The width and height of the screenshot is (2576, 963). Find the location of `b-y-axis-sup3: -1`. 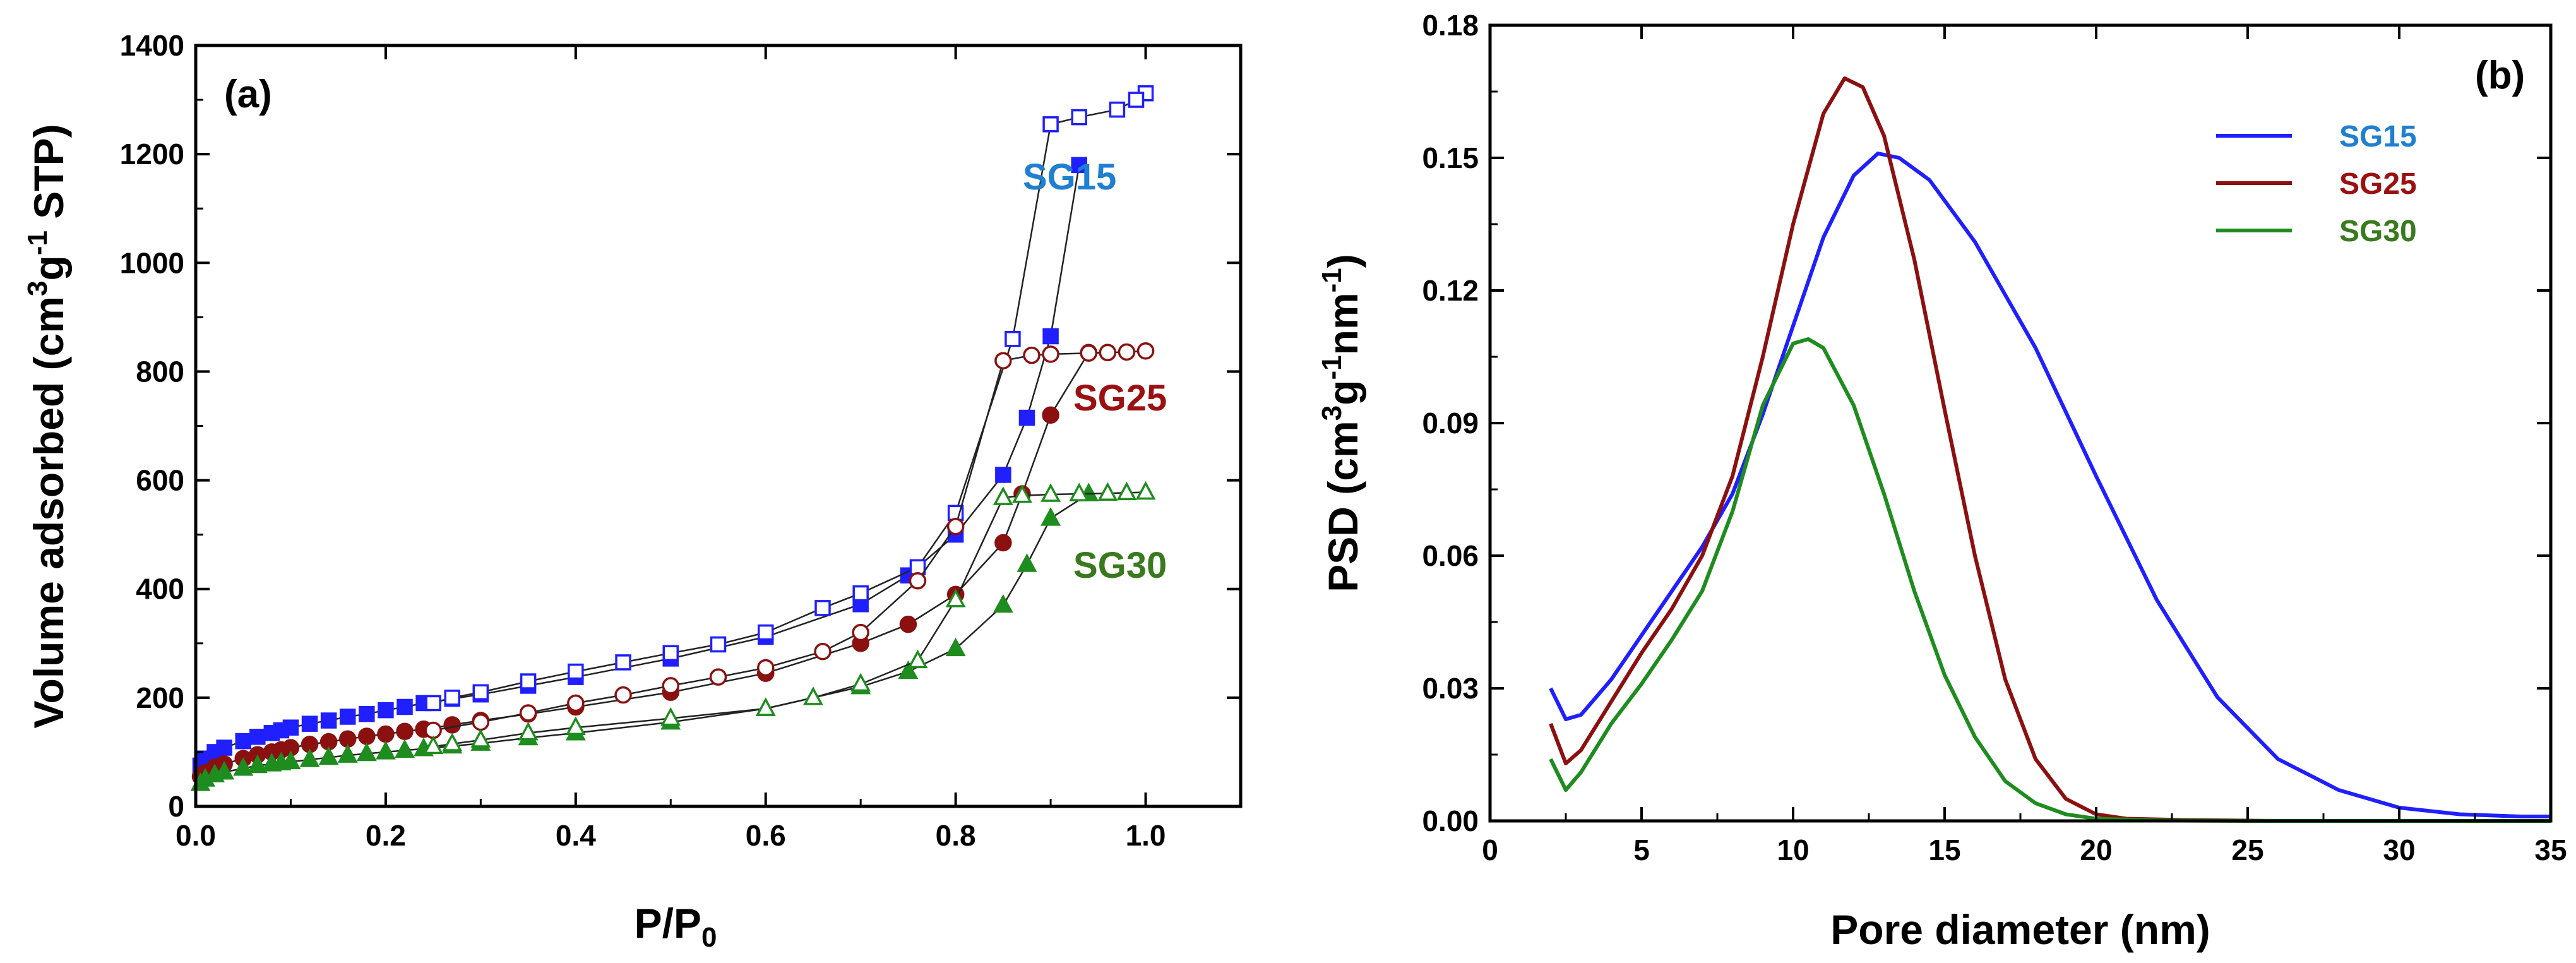

b-y-axis-sup3: -1 is located at coordinates (1331, 280).